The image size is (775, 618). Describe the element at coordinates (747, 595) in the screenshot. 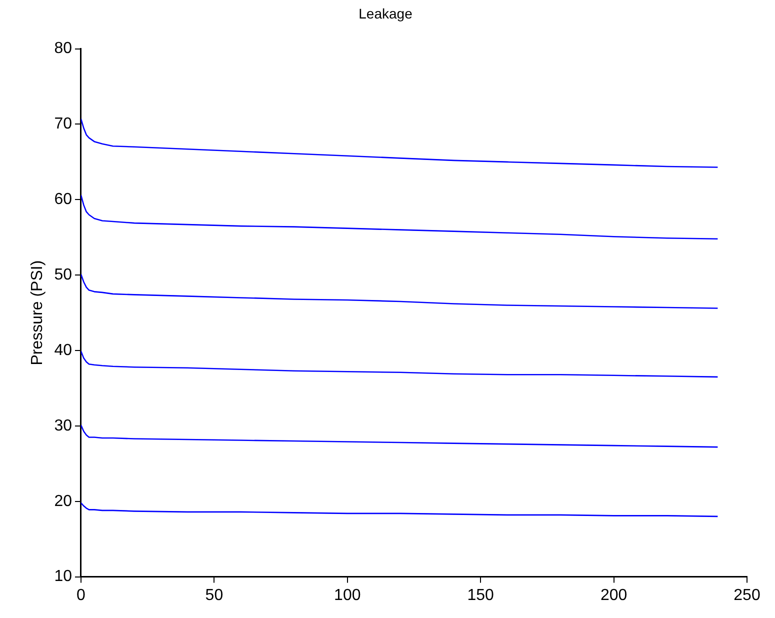

I see `x-tick-label: 250` at that location.